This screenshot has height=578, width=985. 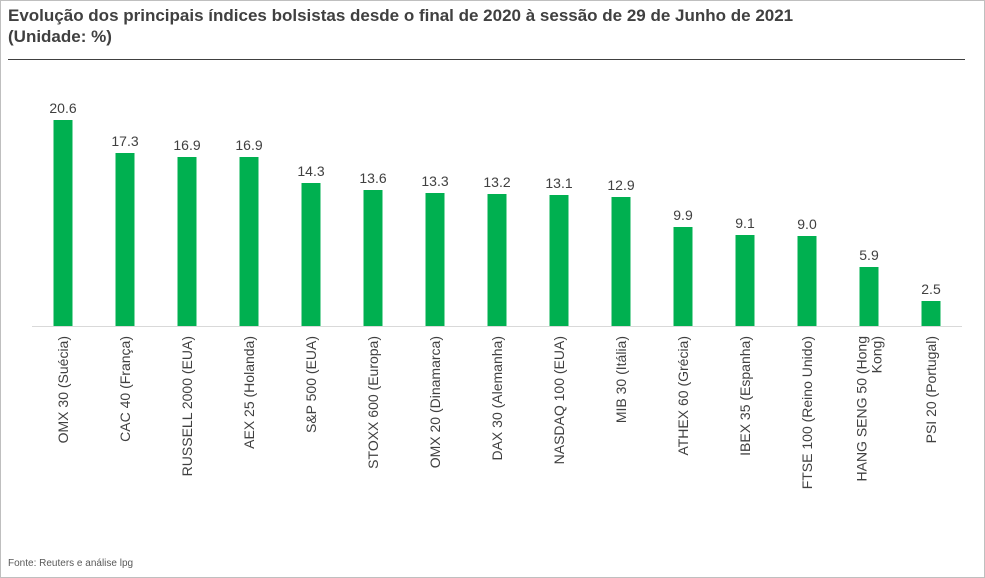 I want to click on x-tick-label-line: NASDAQ 100 (EUA), so click(x=559, y=400).